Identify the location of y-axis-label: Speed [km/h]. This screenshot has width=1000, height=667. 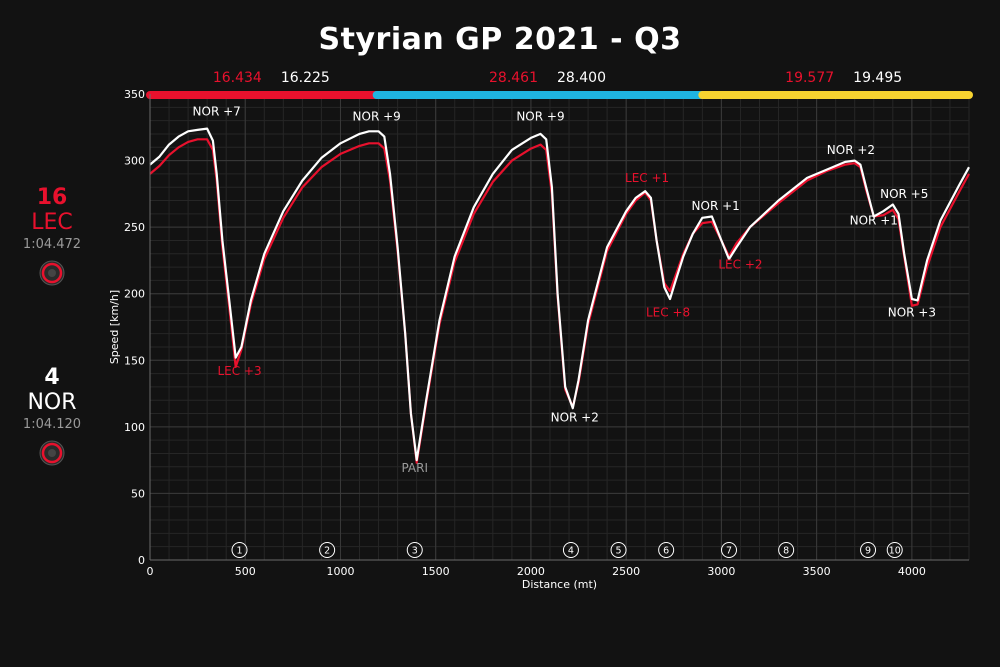
(114, 327).